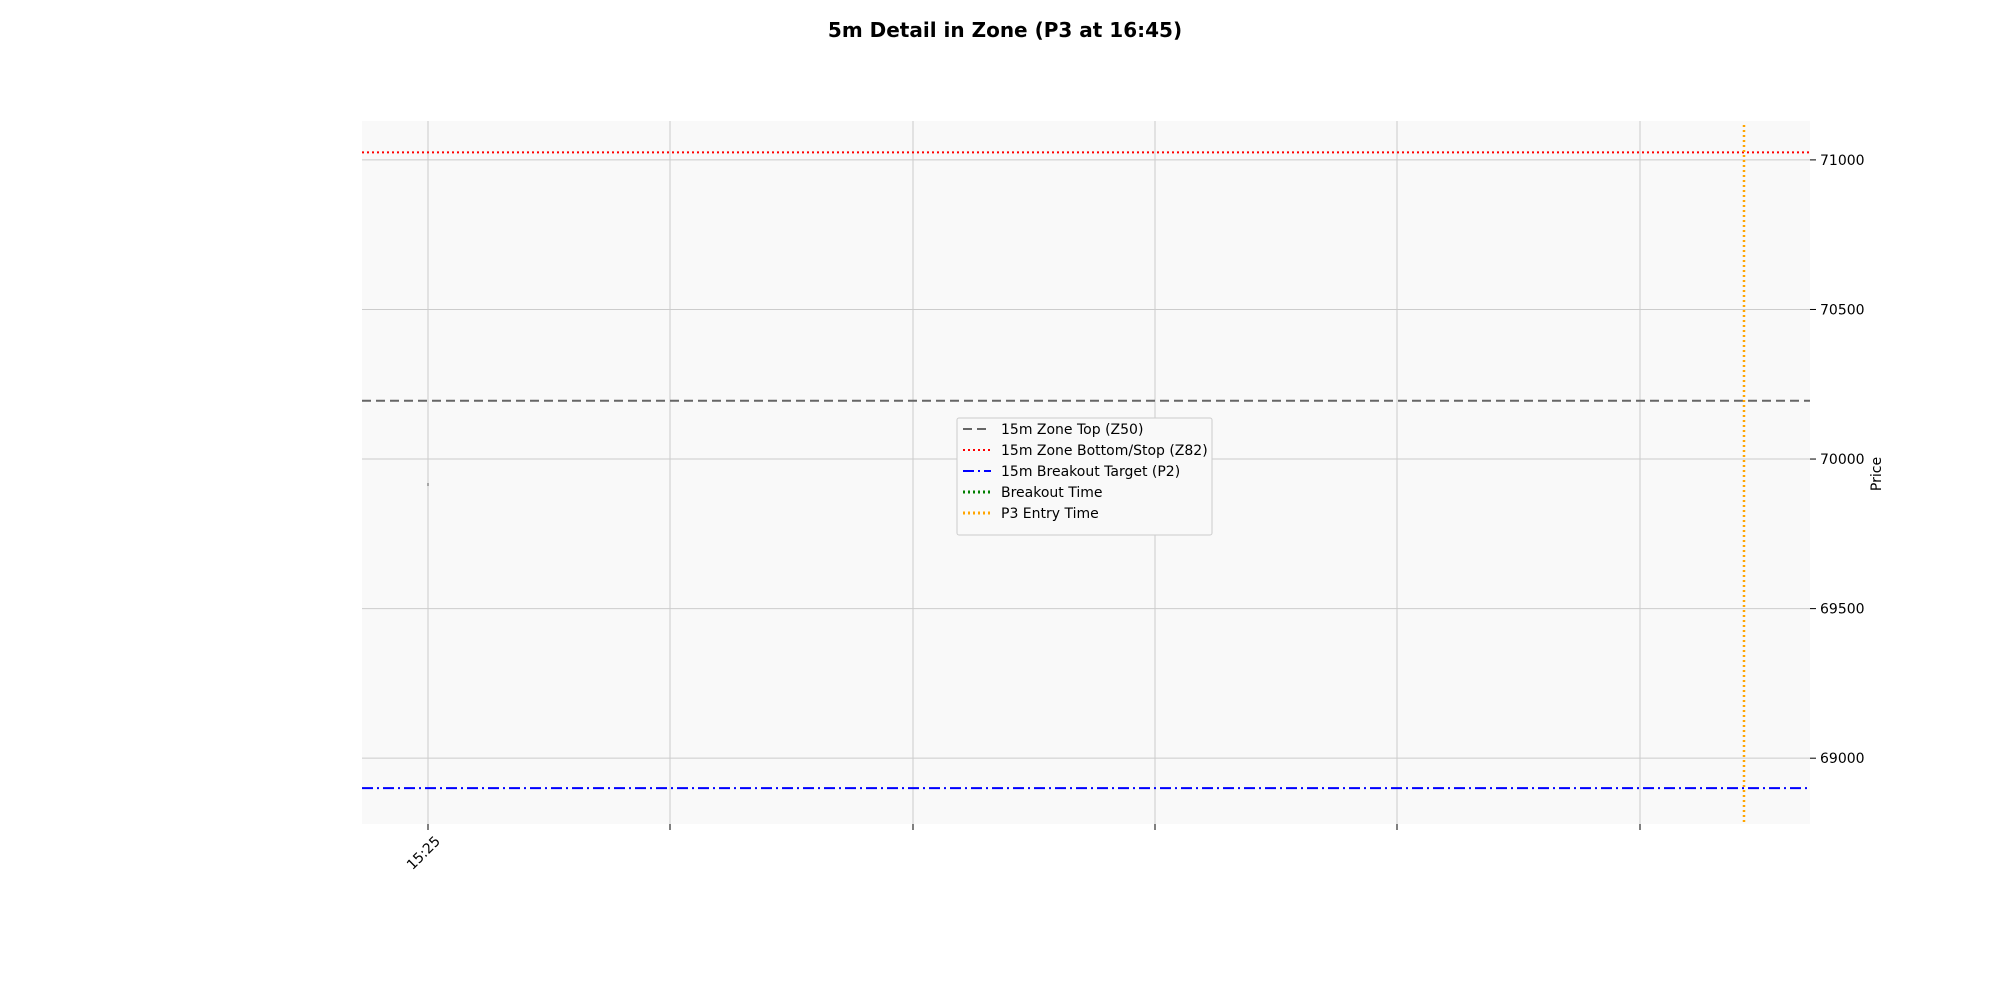  What do you see at coordinates (1842, 759) in the screenshot?
I see `y-tick-label: 69000` at bounding box center [1842, 759].